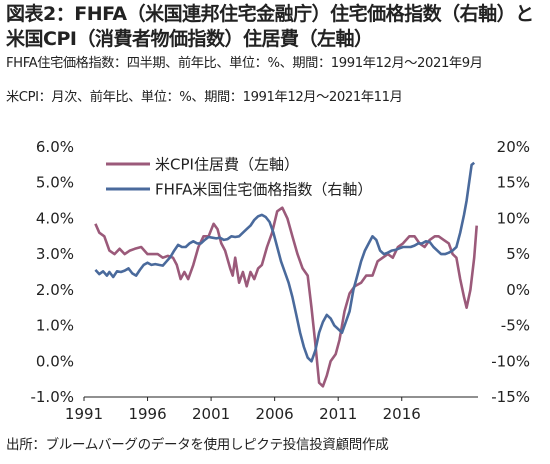 This screenshot has width=550, height=464. What do you see at coordinates (402, 414) in the screenshot?
I see `x-tick-label: 2016` at bounding box center [402, 414].